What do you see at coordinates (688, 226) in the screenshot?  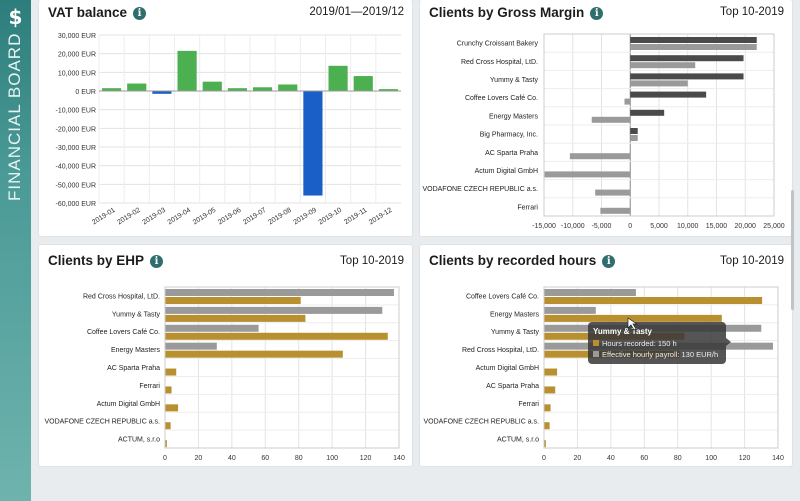 I see `x-tick-label: 10,000` at bounding box center [688, 226].